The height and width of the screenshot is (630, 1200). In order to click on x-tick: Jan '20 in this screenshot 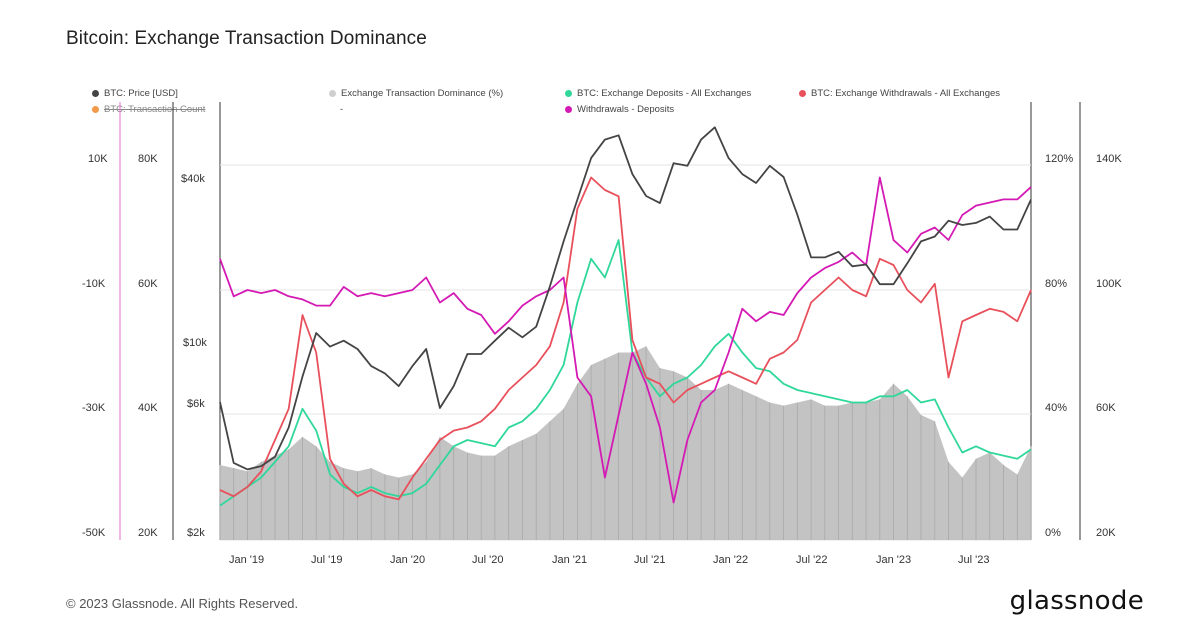, I will do `click(408, 560)`.